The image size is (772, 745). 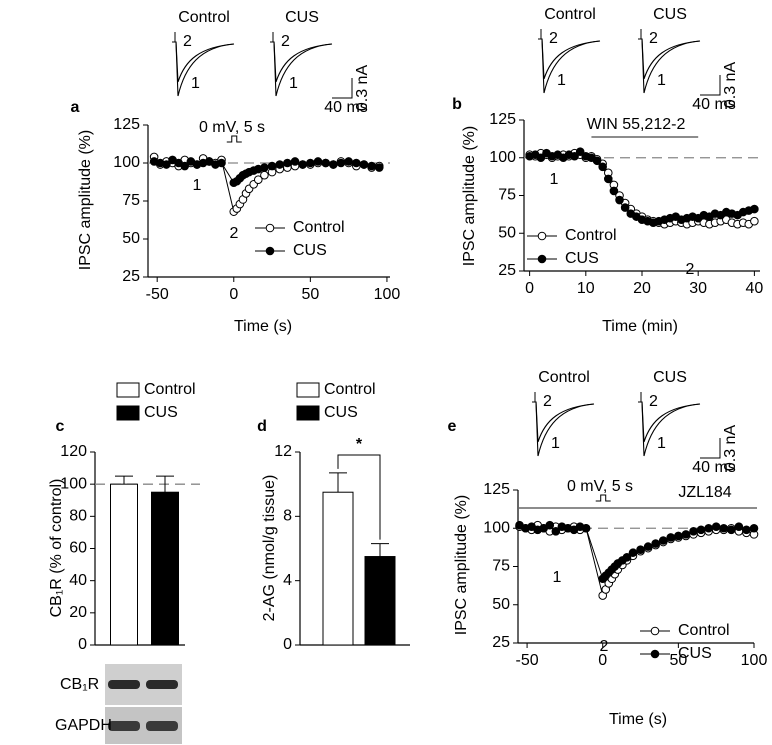 I want to click on y-tick-label: 20, so click(x=78, y=612).